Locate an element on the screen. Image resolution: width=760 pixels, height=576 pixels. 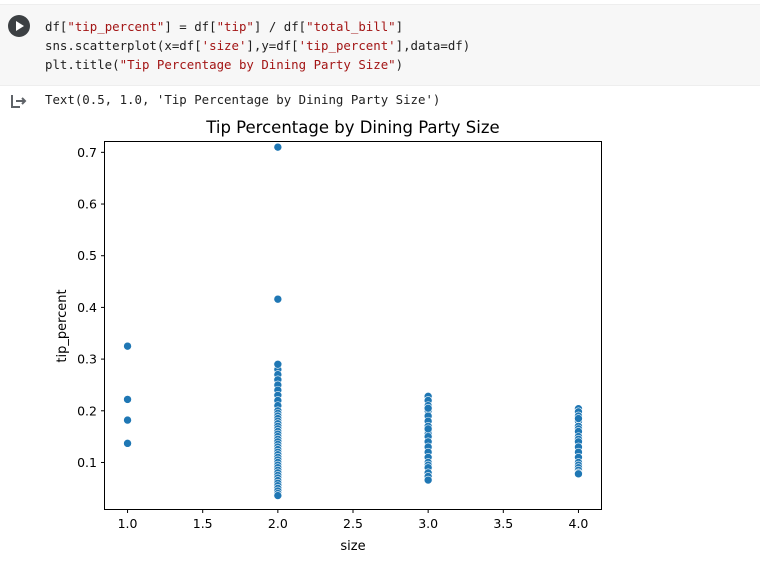
x-tick-label: 2.5 is located at coordinates (353, 523).